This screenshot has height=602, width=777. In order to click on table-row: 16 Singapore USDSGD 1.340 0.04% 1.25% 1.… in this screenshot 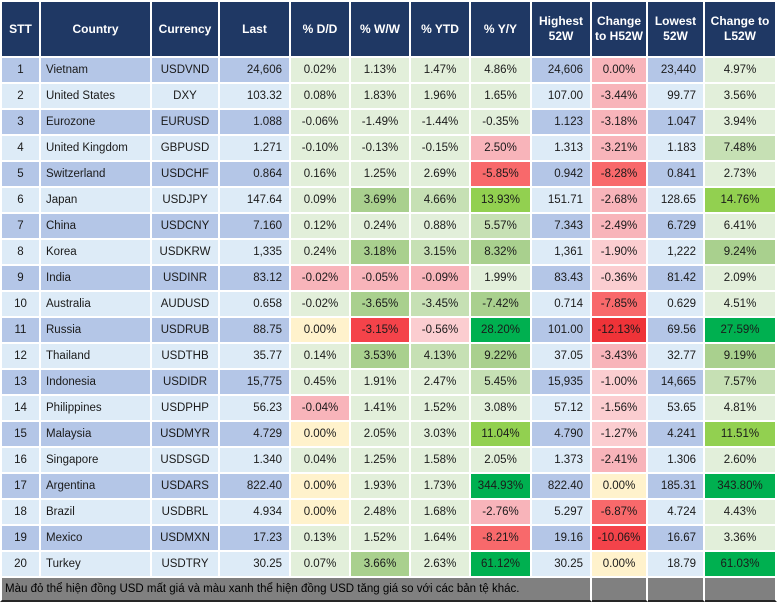, I will do `click(388, 461)`.